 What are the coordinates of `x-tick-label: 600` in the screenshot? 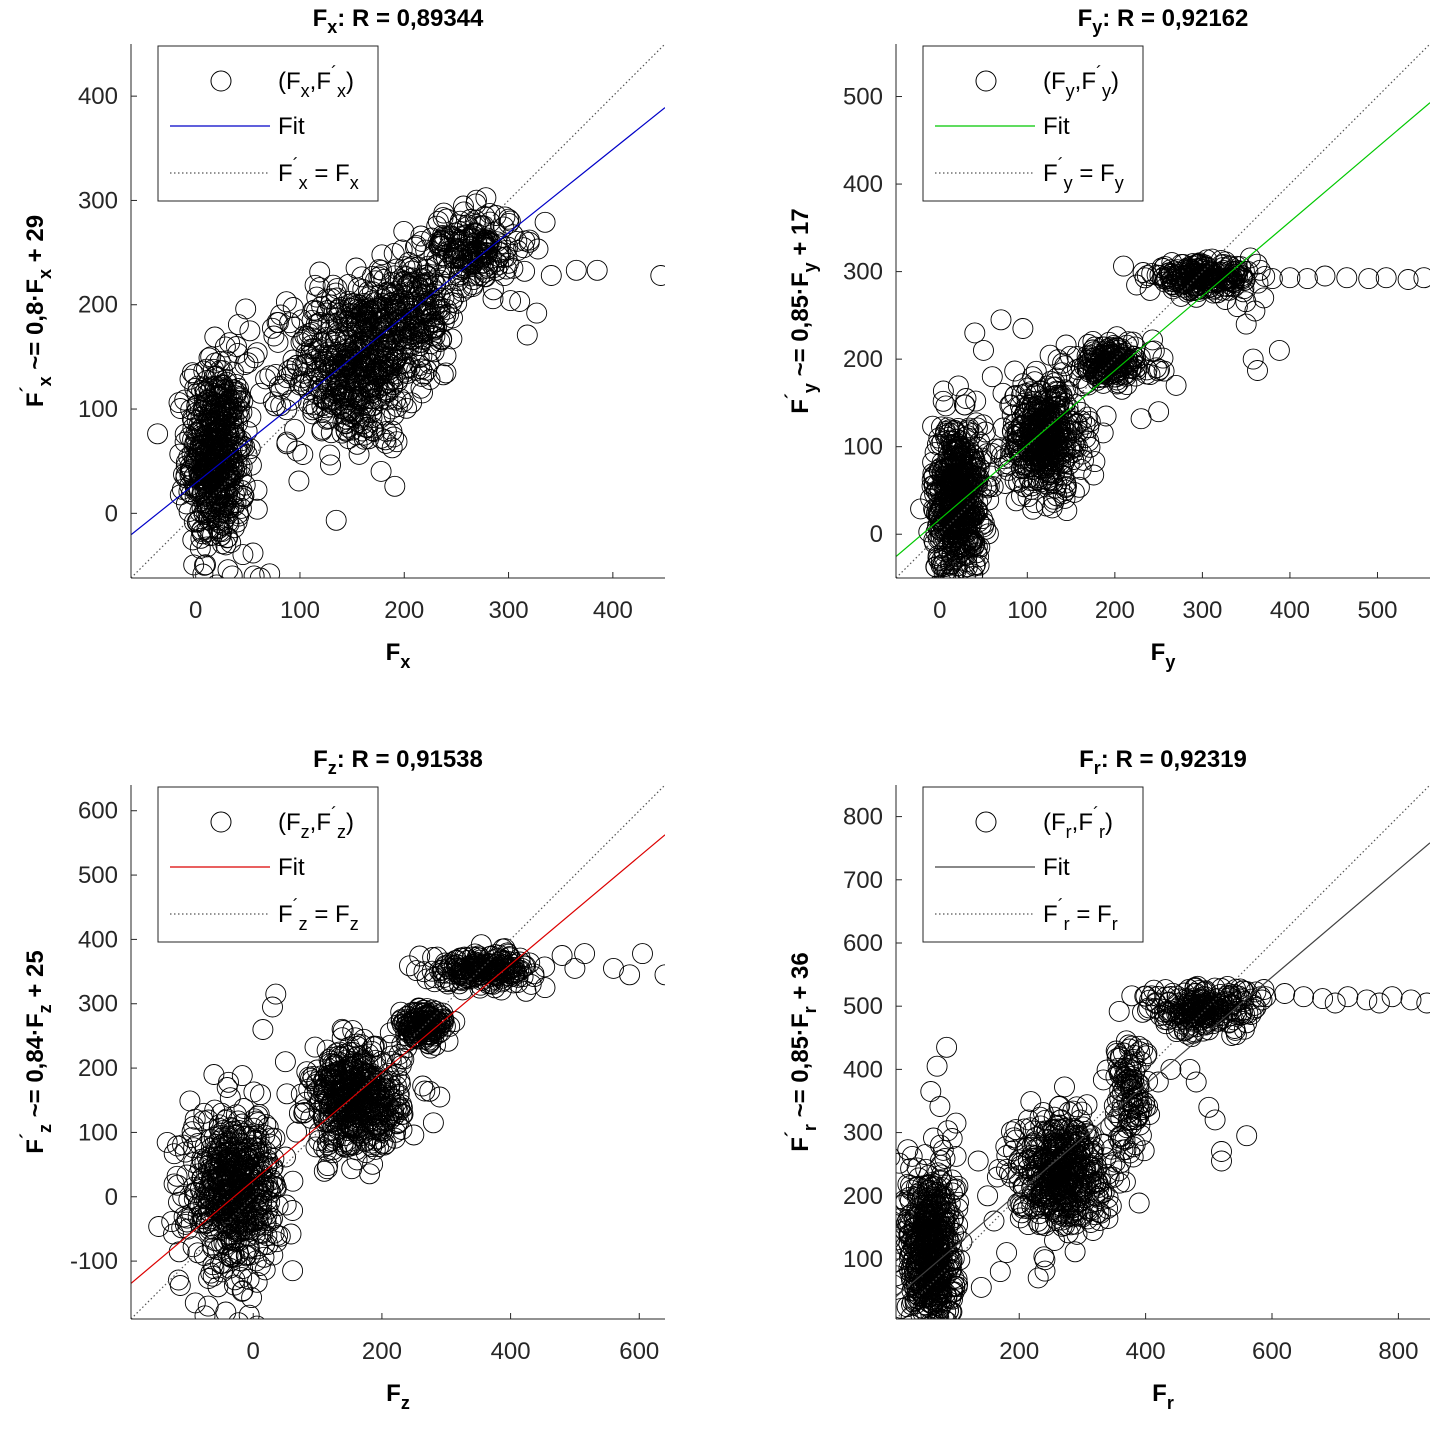 It's located at (639, 1351).